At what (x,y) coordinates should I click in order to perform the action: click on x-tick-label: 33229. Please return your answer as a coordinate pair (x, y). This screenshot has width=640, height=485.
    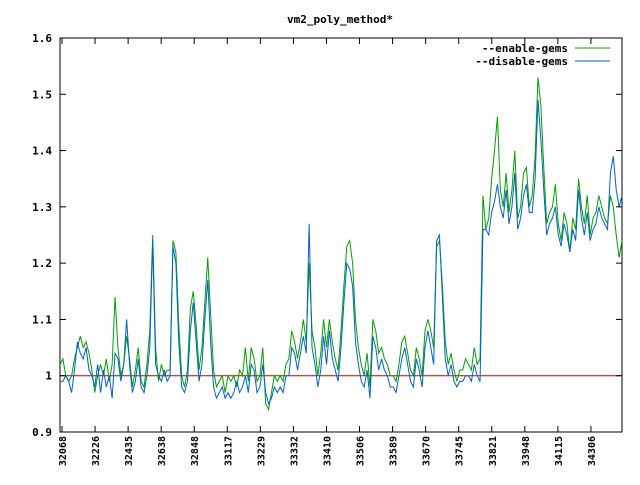
    Looking at the image, I should click on (261, 451).